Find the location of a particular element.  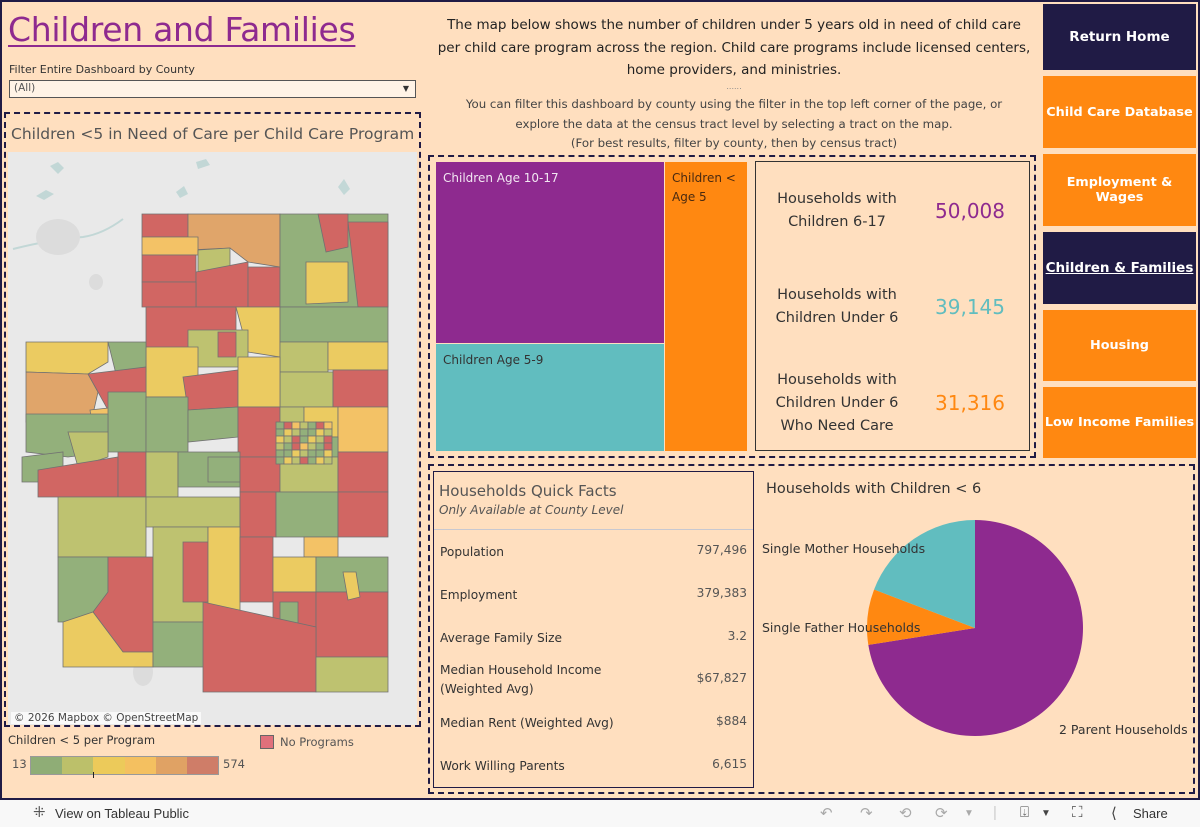

pie-slice-single-father-households is located at coordinates (921, 617).